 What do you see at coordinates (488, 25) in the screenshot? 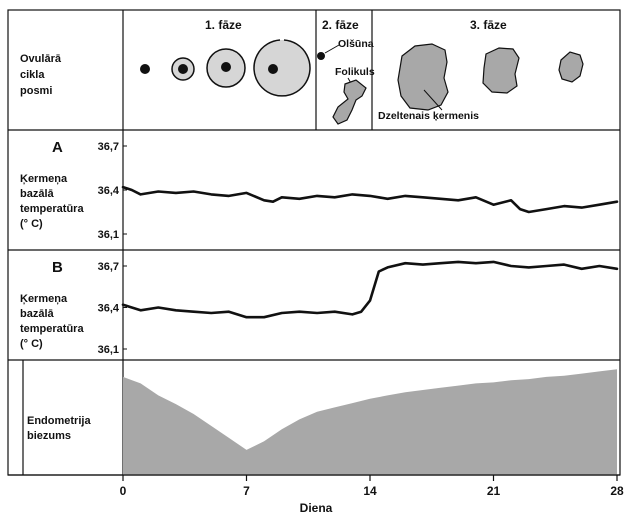
I see `phase-3-title: 3. fāze` at bounding box center [488, 25].